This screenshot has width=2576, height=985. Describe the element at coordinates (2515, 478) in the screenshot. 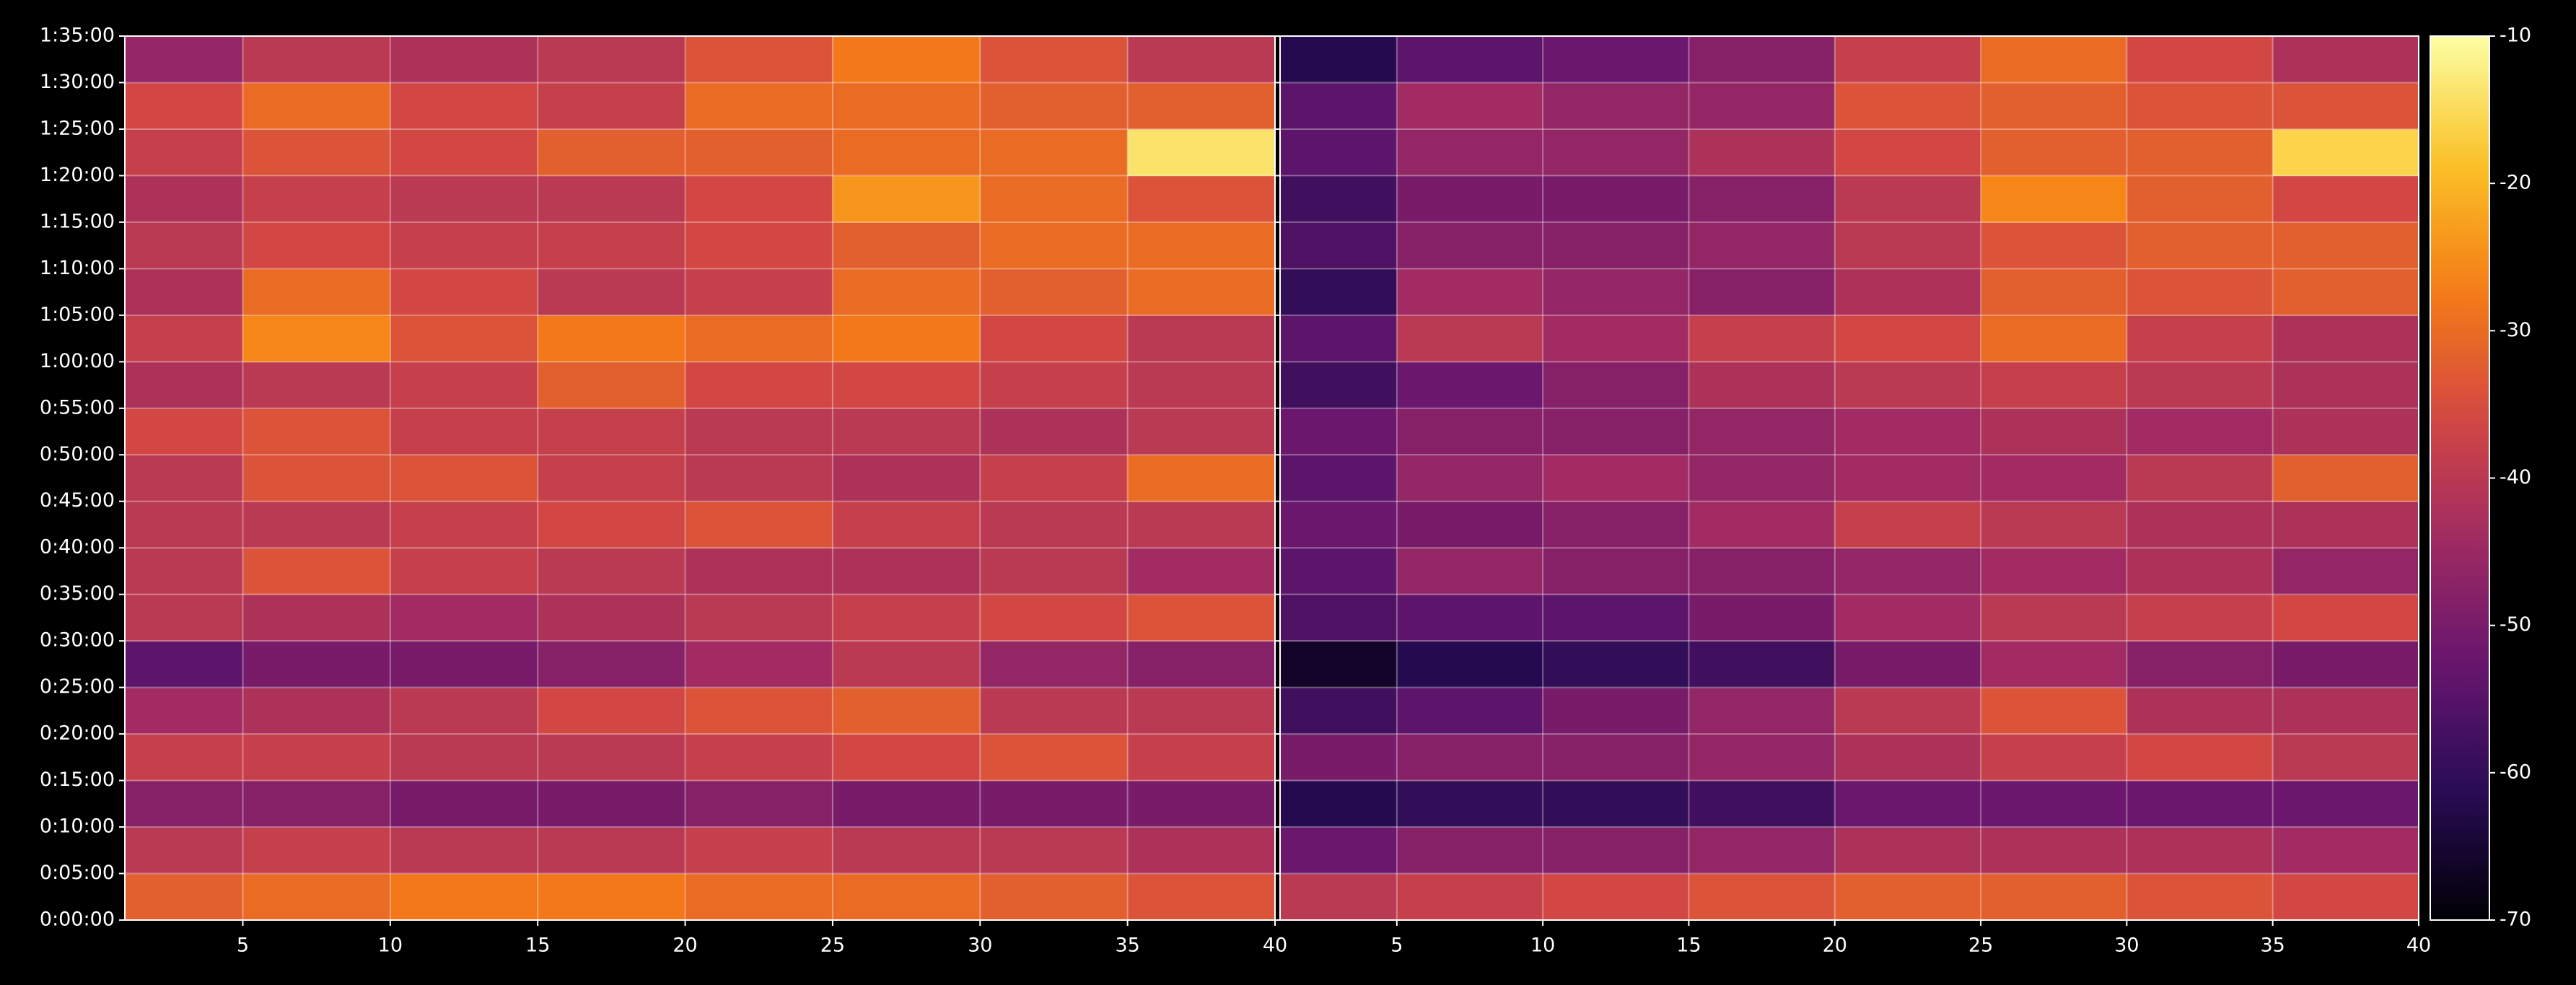

I see `colorbar-tick-label: -40` at that location.